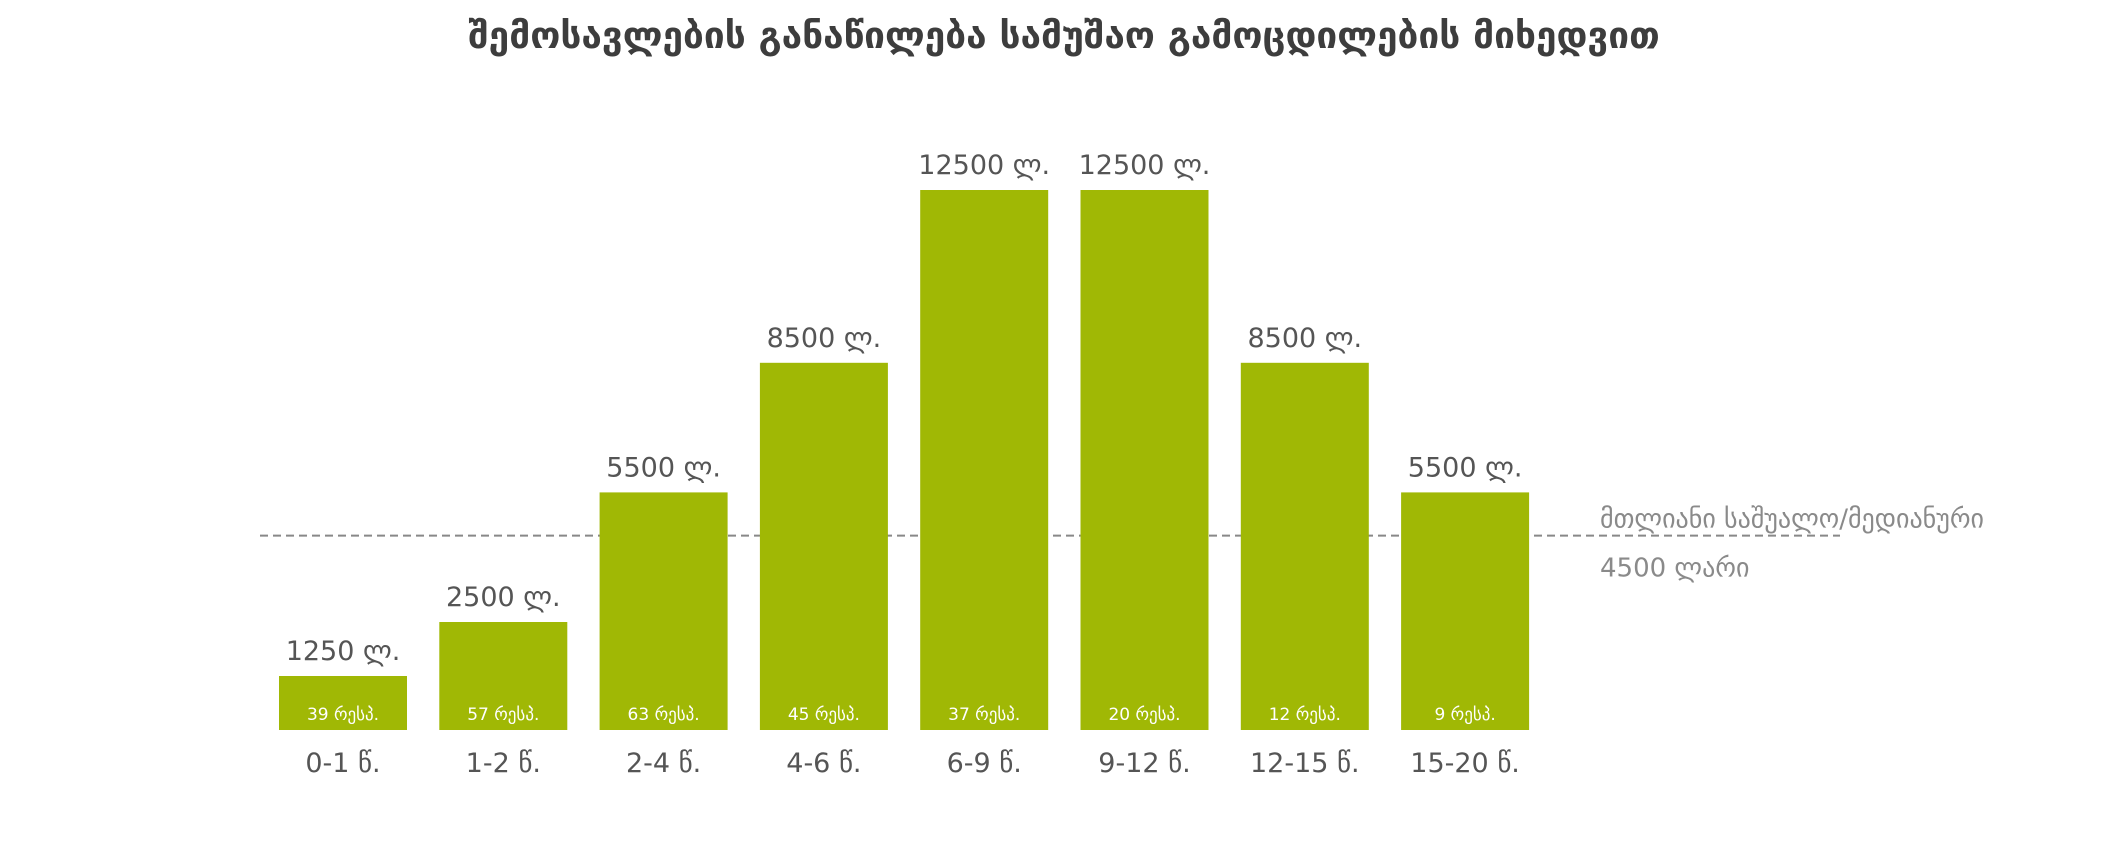 The image size is (2128, 844). I want to click on bar-respondents-label: 37 რესპ., so click(984, 715).